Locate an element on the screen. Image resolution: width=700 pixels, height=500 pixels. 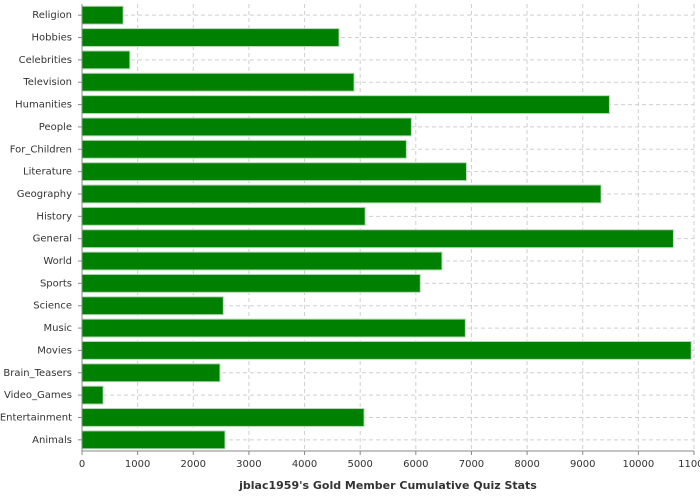
x-tick-label: 1000 is located at coordinates (137, 464).